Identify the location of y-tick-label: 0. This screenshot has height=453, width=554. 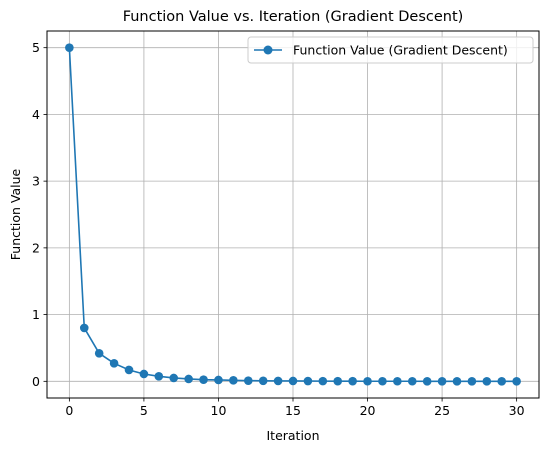
(36, 381).